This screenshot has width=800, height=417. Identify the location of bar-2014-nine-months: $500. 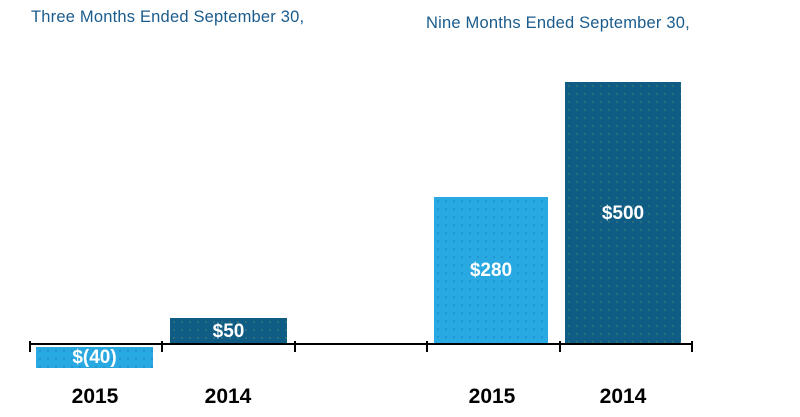
(623, 213).